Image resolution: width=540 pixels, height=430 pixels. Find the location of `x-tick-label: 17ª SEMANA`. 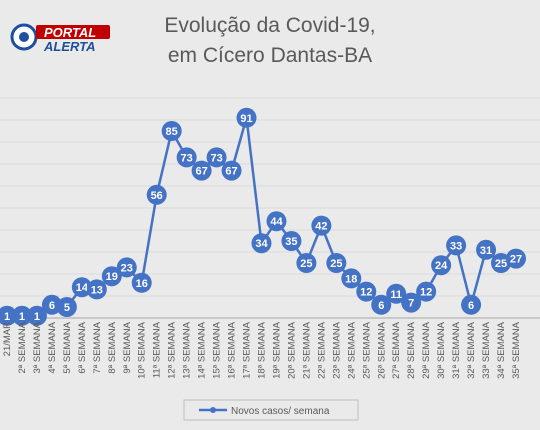

x-tick-label: 17ª SEMANA is located at coordinates (247, 350).